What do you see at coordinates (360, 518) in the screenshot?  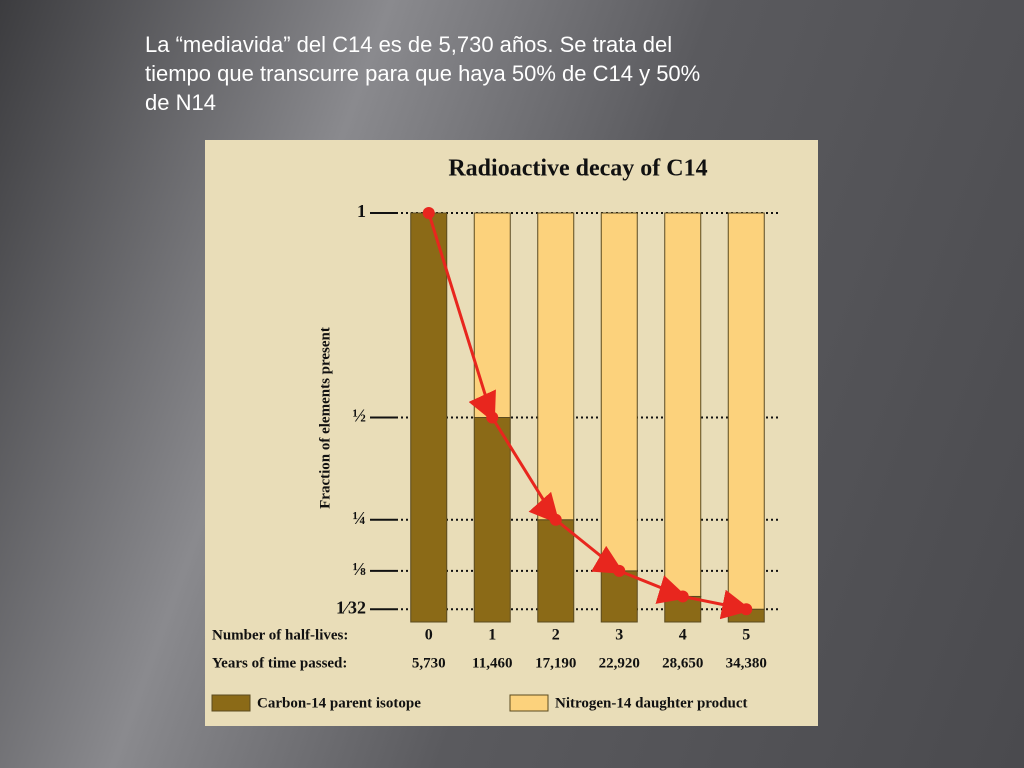 I see `y-tick-label: ¼` at bounding box center [360, 518].